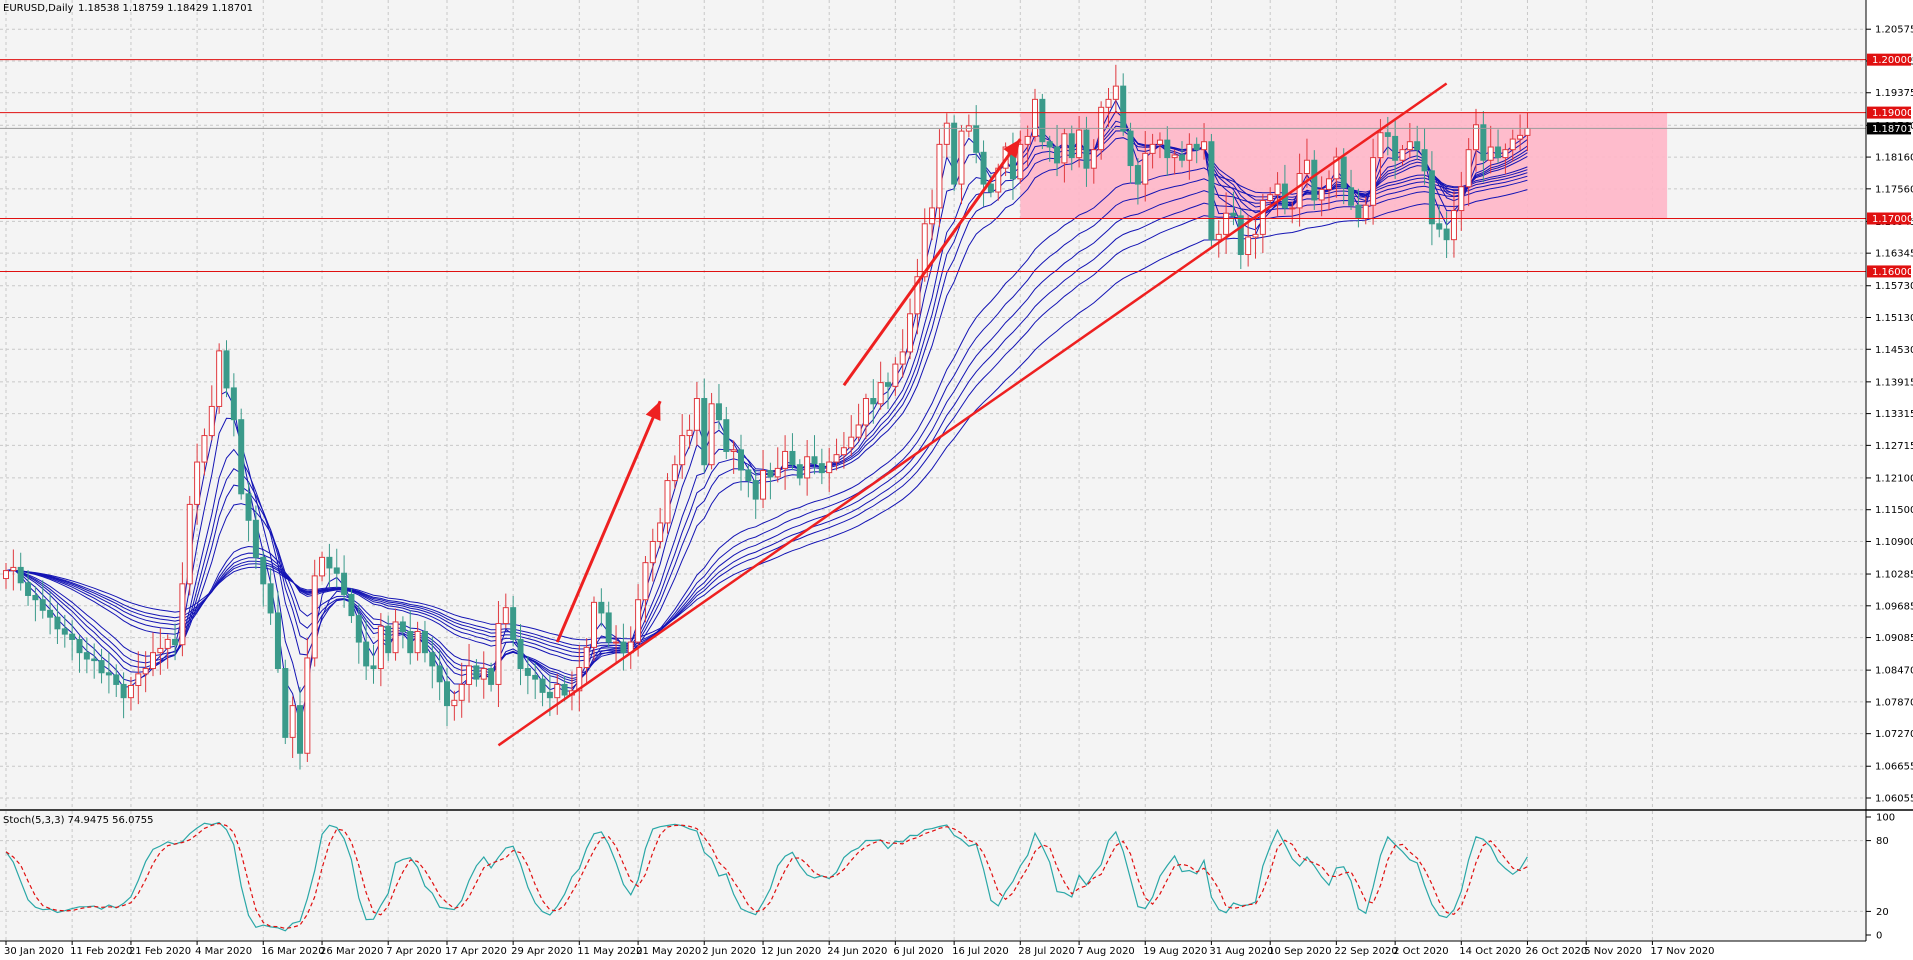  I want to click on time-tick-label: 16 Jul 2020, so click(980, 951).